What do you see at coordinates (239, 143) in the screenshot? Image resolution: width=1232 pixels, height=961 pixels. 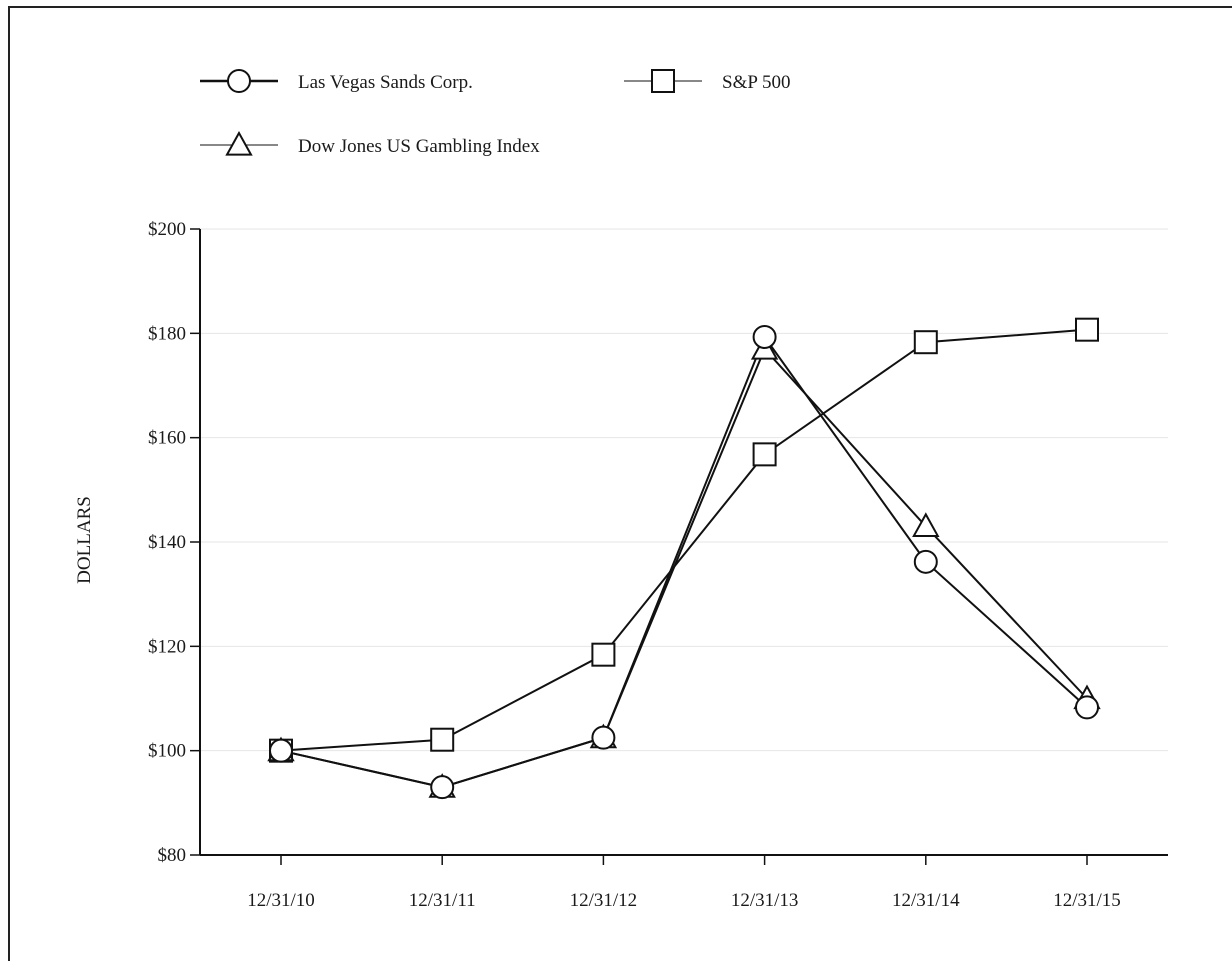 I see `legend-marker-triangle` at bounding box center [239, 143].